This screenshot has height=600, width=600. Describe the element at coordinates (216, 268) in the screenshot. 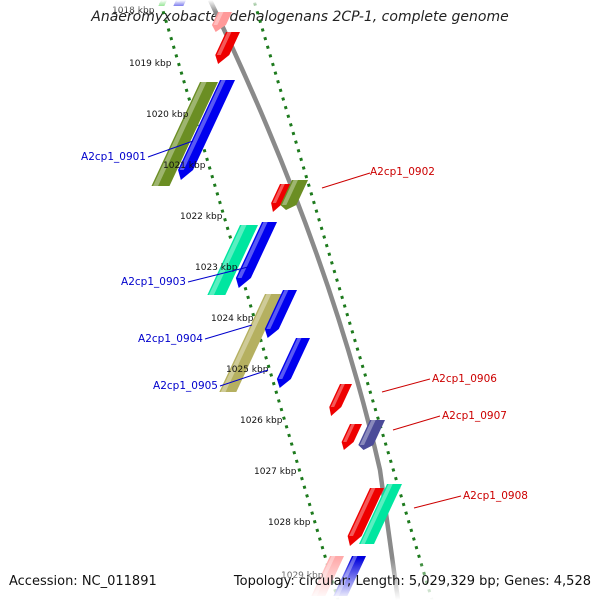

I see `tick-label: 1023 kbp` at that location.